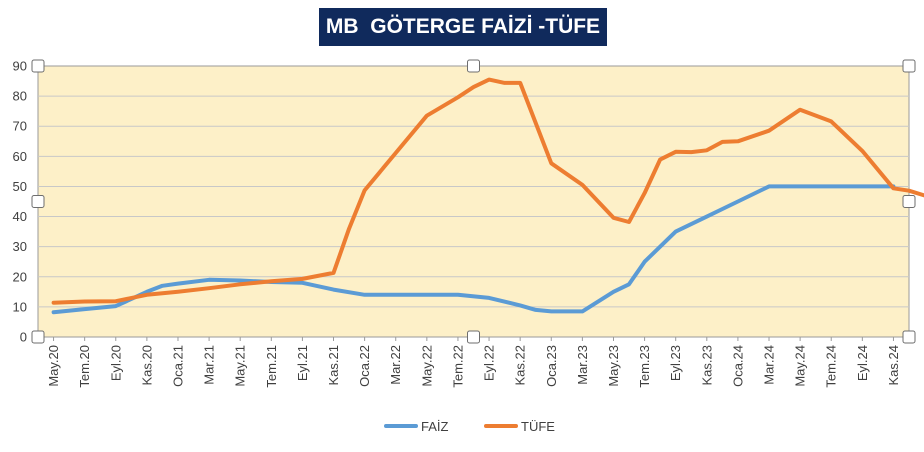  Describe the element at coordinates (520, 365) in the screenshot. I see `x-tick-label: Kas.22` at that location.